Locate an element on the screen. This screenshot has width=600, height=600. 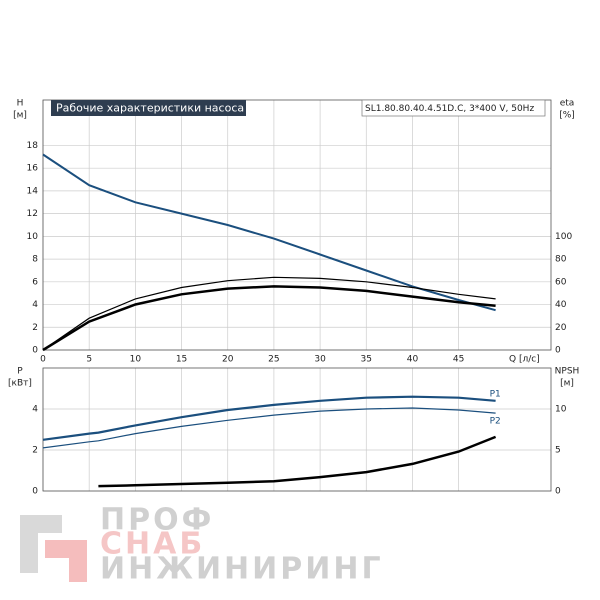
x-tick-label: 5 is located at coordinates (89, 360).